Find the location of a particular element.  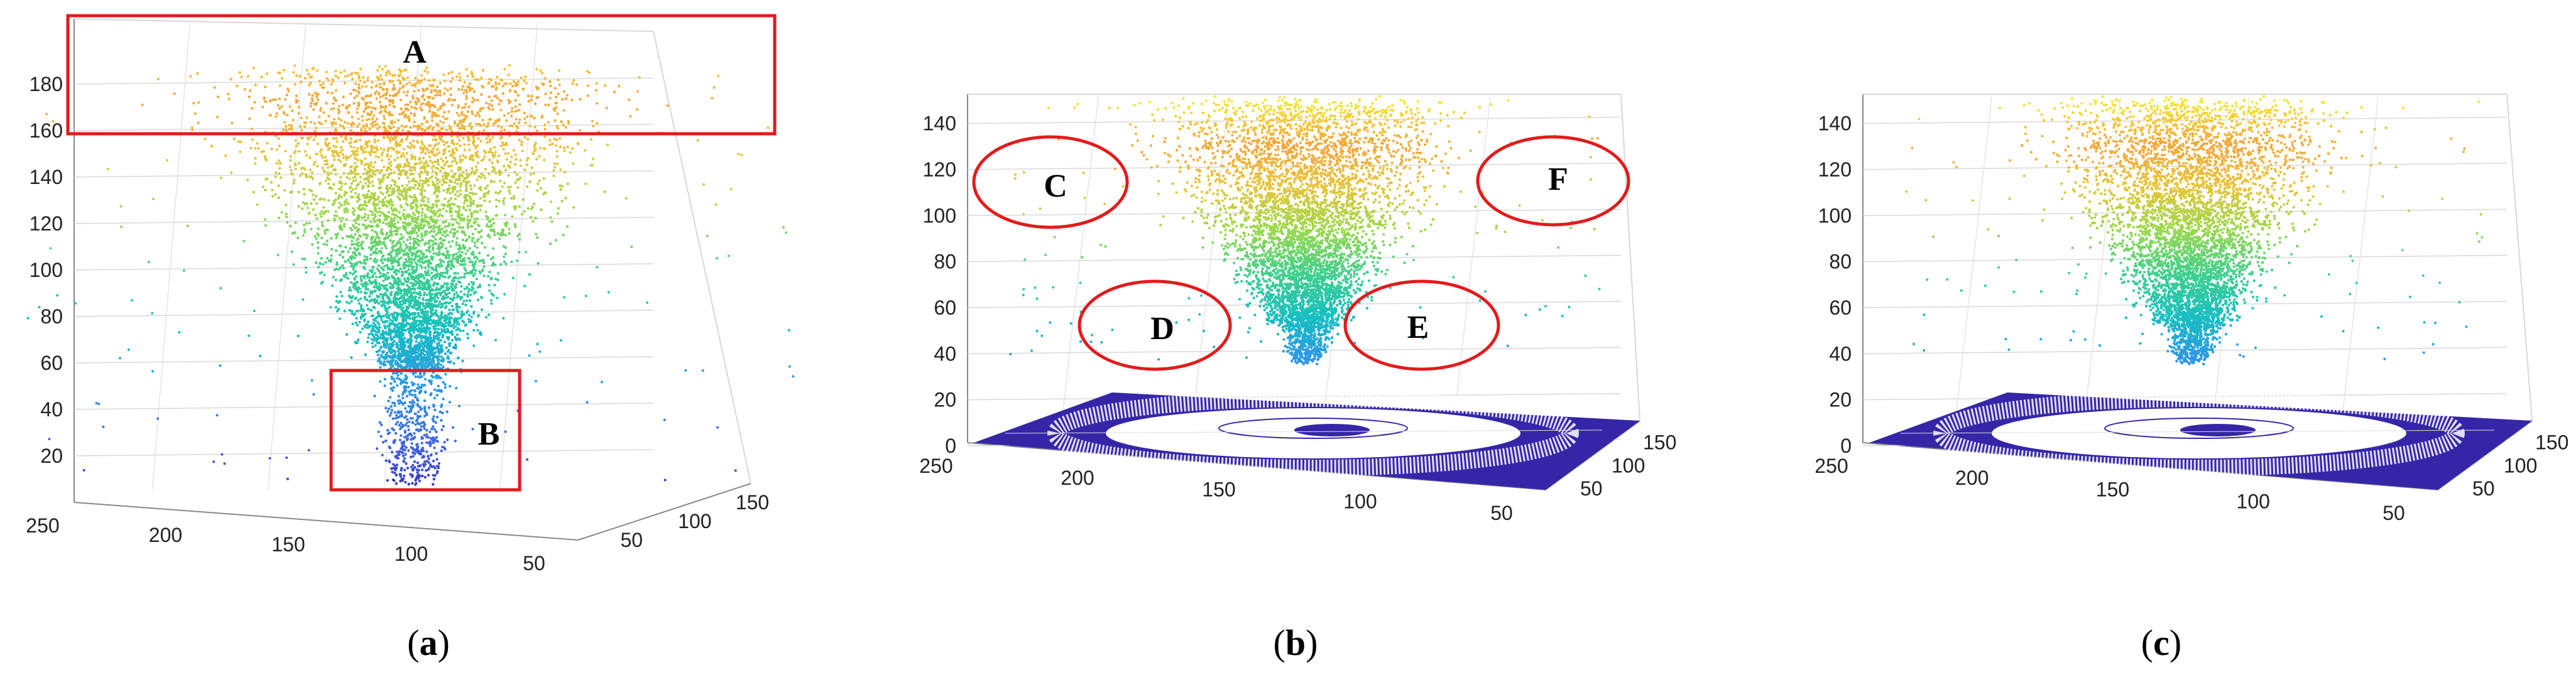

y-tick-label: 150 is located at coordinates (753, 502).